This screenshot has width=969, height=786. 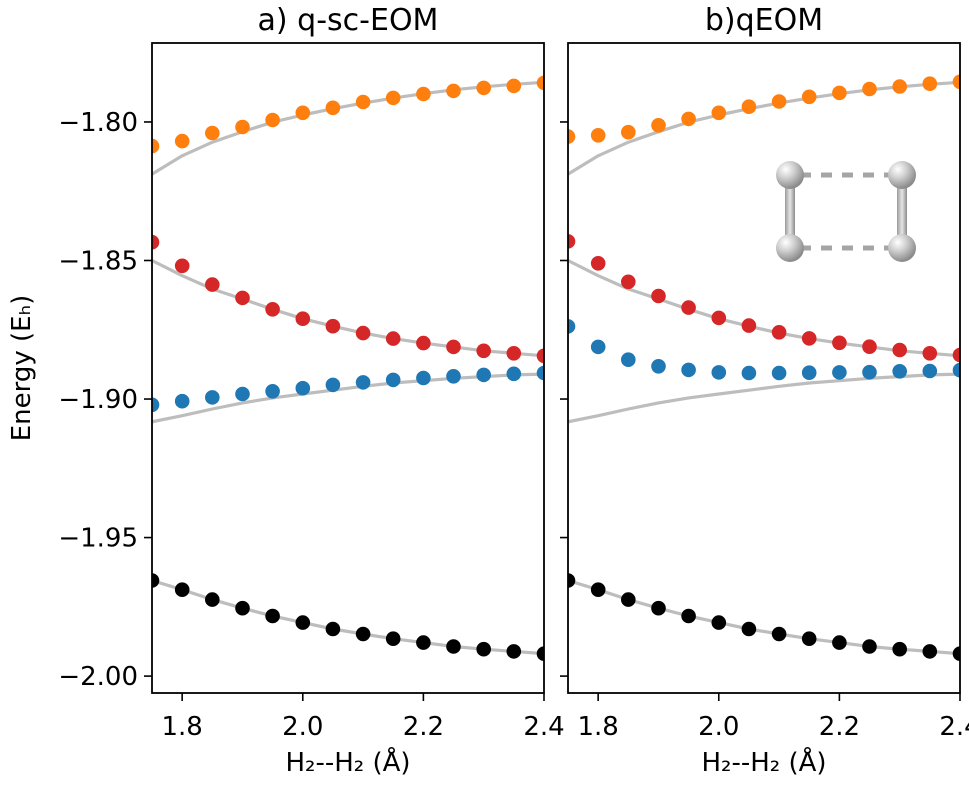 What do you see at coordinates (348, 20) in the screenshot?
I see `panel-a-title: a) q-sc-EOM` at bounding box center [348, 20].